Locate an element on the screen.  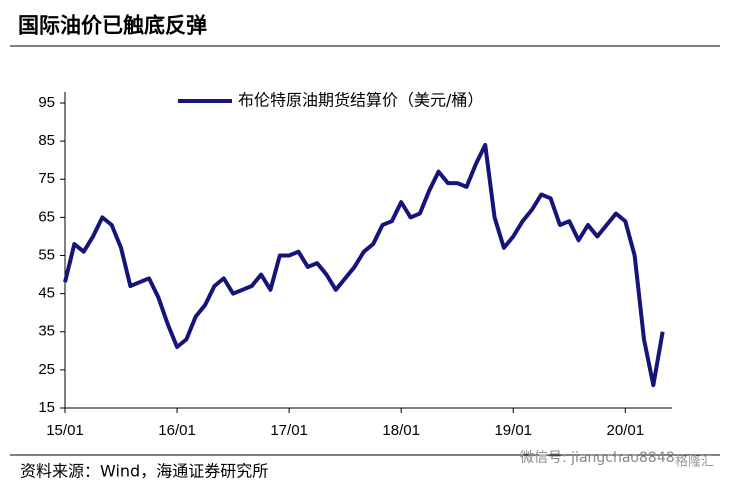
x-tick-label: 17/01 is located at coordinates (289, 430).